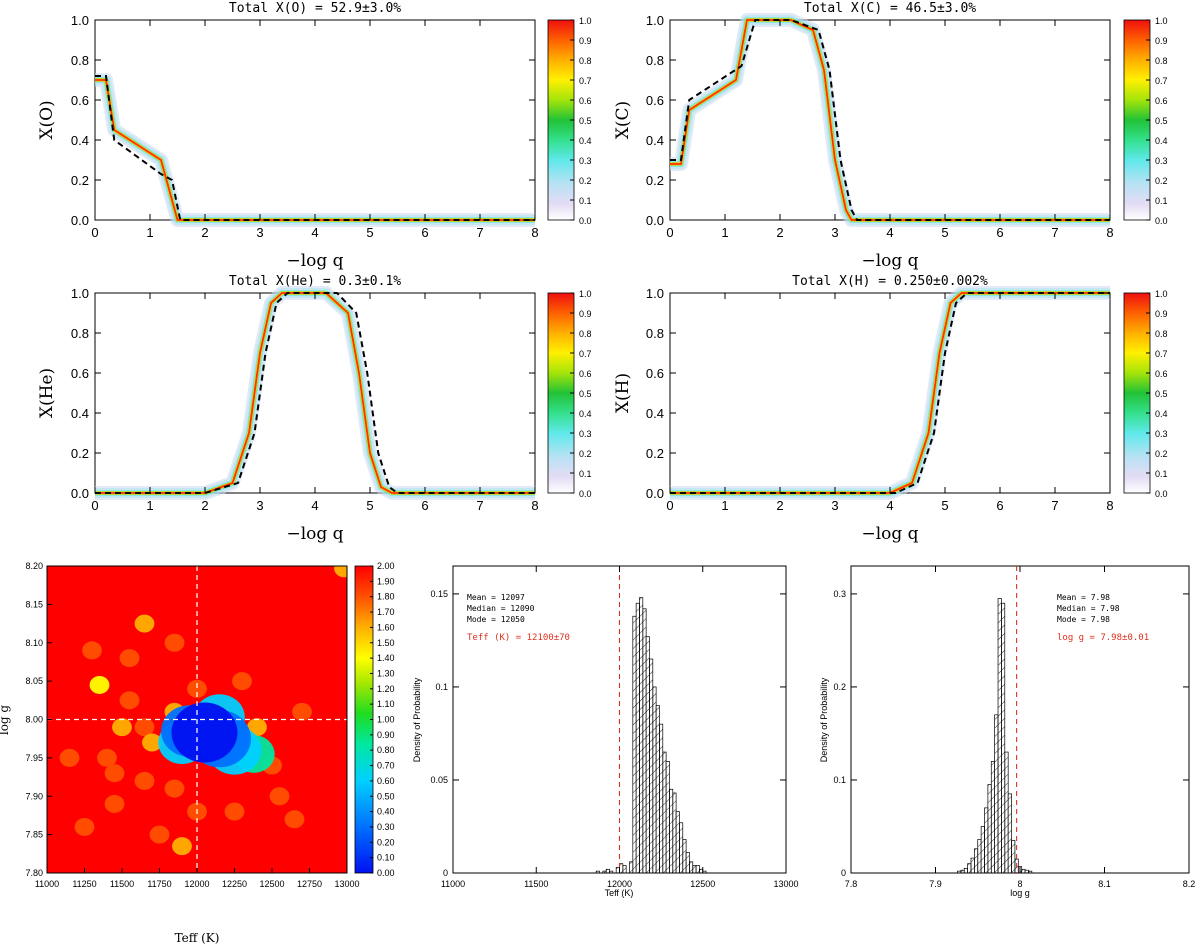 Image resolution: width=1200 pixels, height=945 pixels. I want to click on x-tick-label: 7, so click(1054, 232).